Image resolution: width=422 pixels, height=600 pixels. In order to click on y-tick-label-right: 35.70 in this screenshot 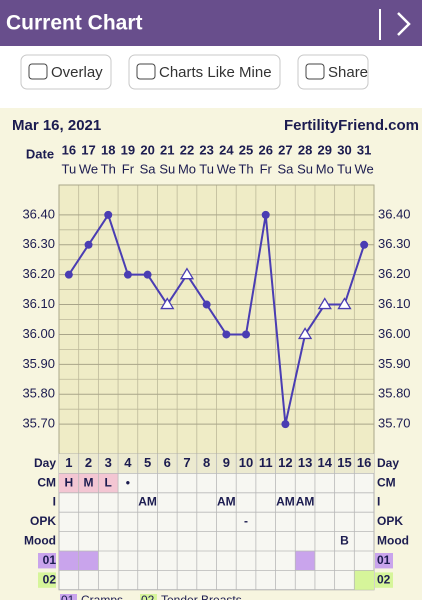, I will do `click(394, 423)`.